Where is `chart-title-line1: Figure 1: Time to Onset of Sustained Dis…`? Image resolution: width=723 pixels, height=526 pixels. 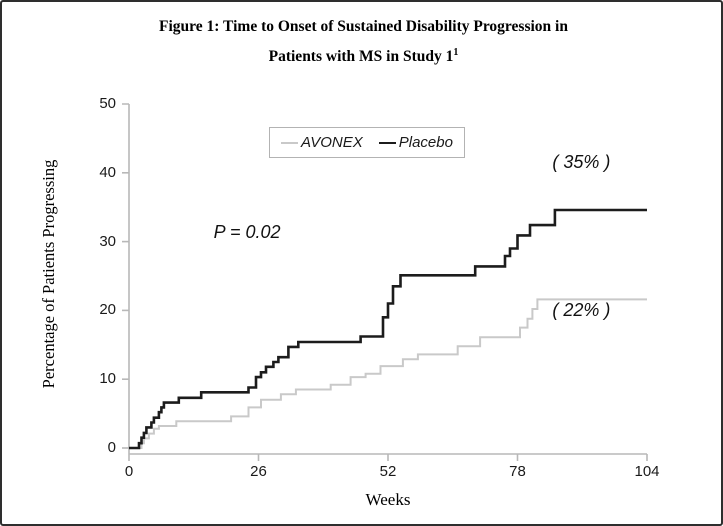
chart-title-line1: Figure 1: Time to Onset of Sustained Dis… is located at coordinates (363, 26).